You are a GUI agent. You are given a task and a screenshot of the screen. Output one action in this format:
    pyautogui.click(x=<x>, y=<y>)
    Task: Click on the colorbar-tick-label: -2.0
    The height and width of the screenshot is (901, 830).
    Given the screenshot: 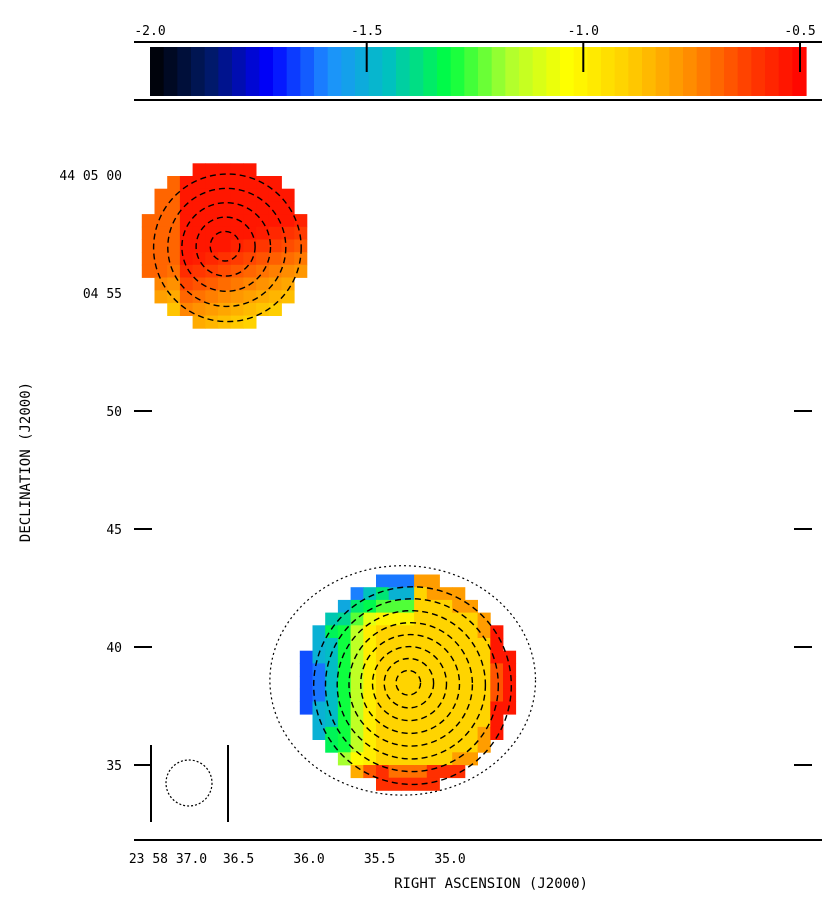 What is the action you would take?
    pyautogui.click(x=149, y=31)
    